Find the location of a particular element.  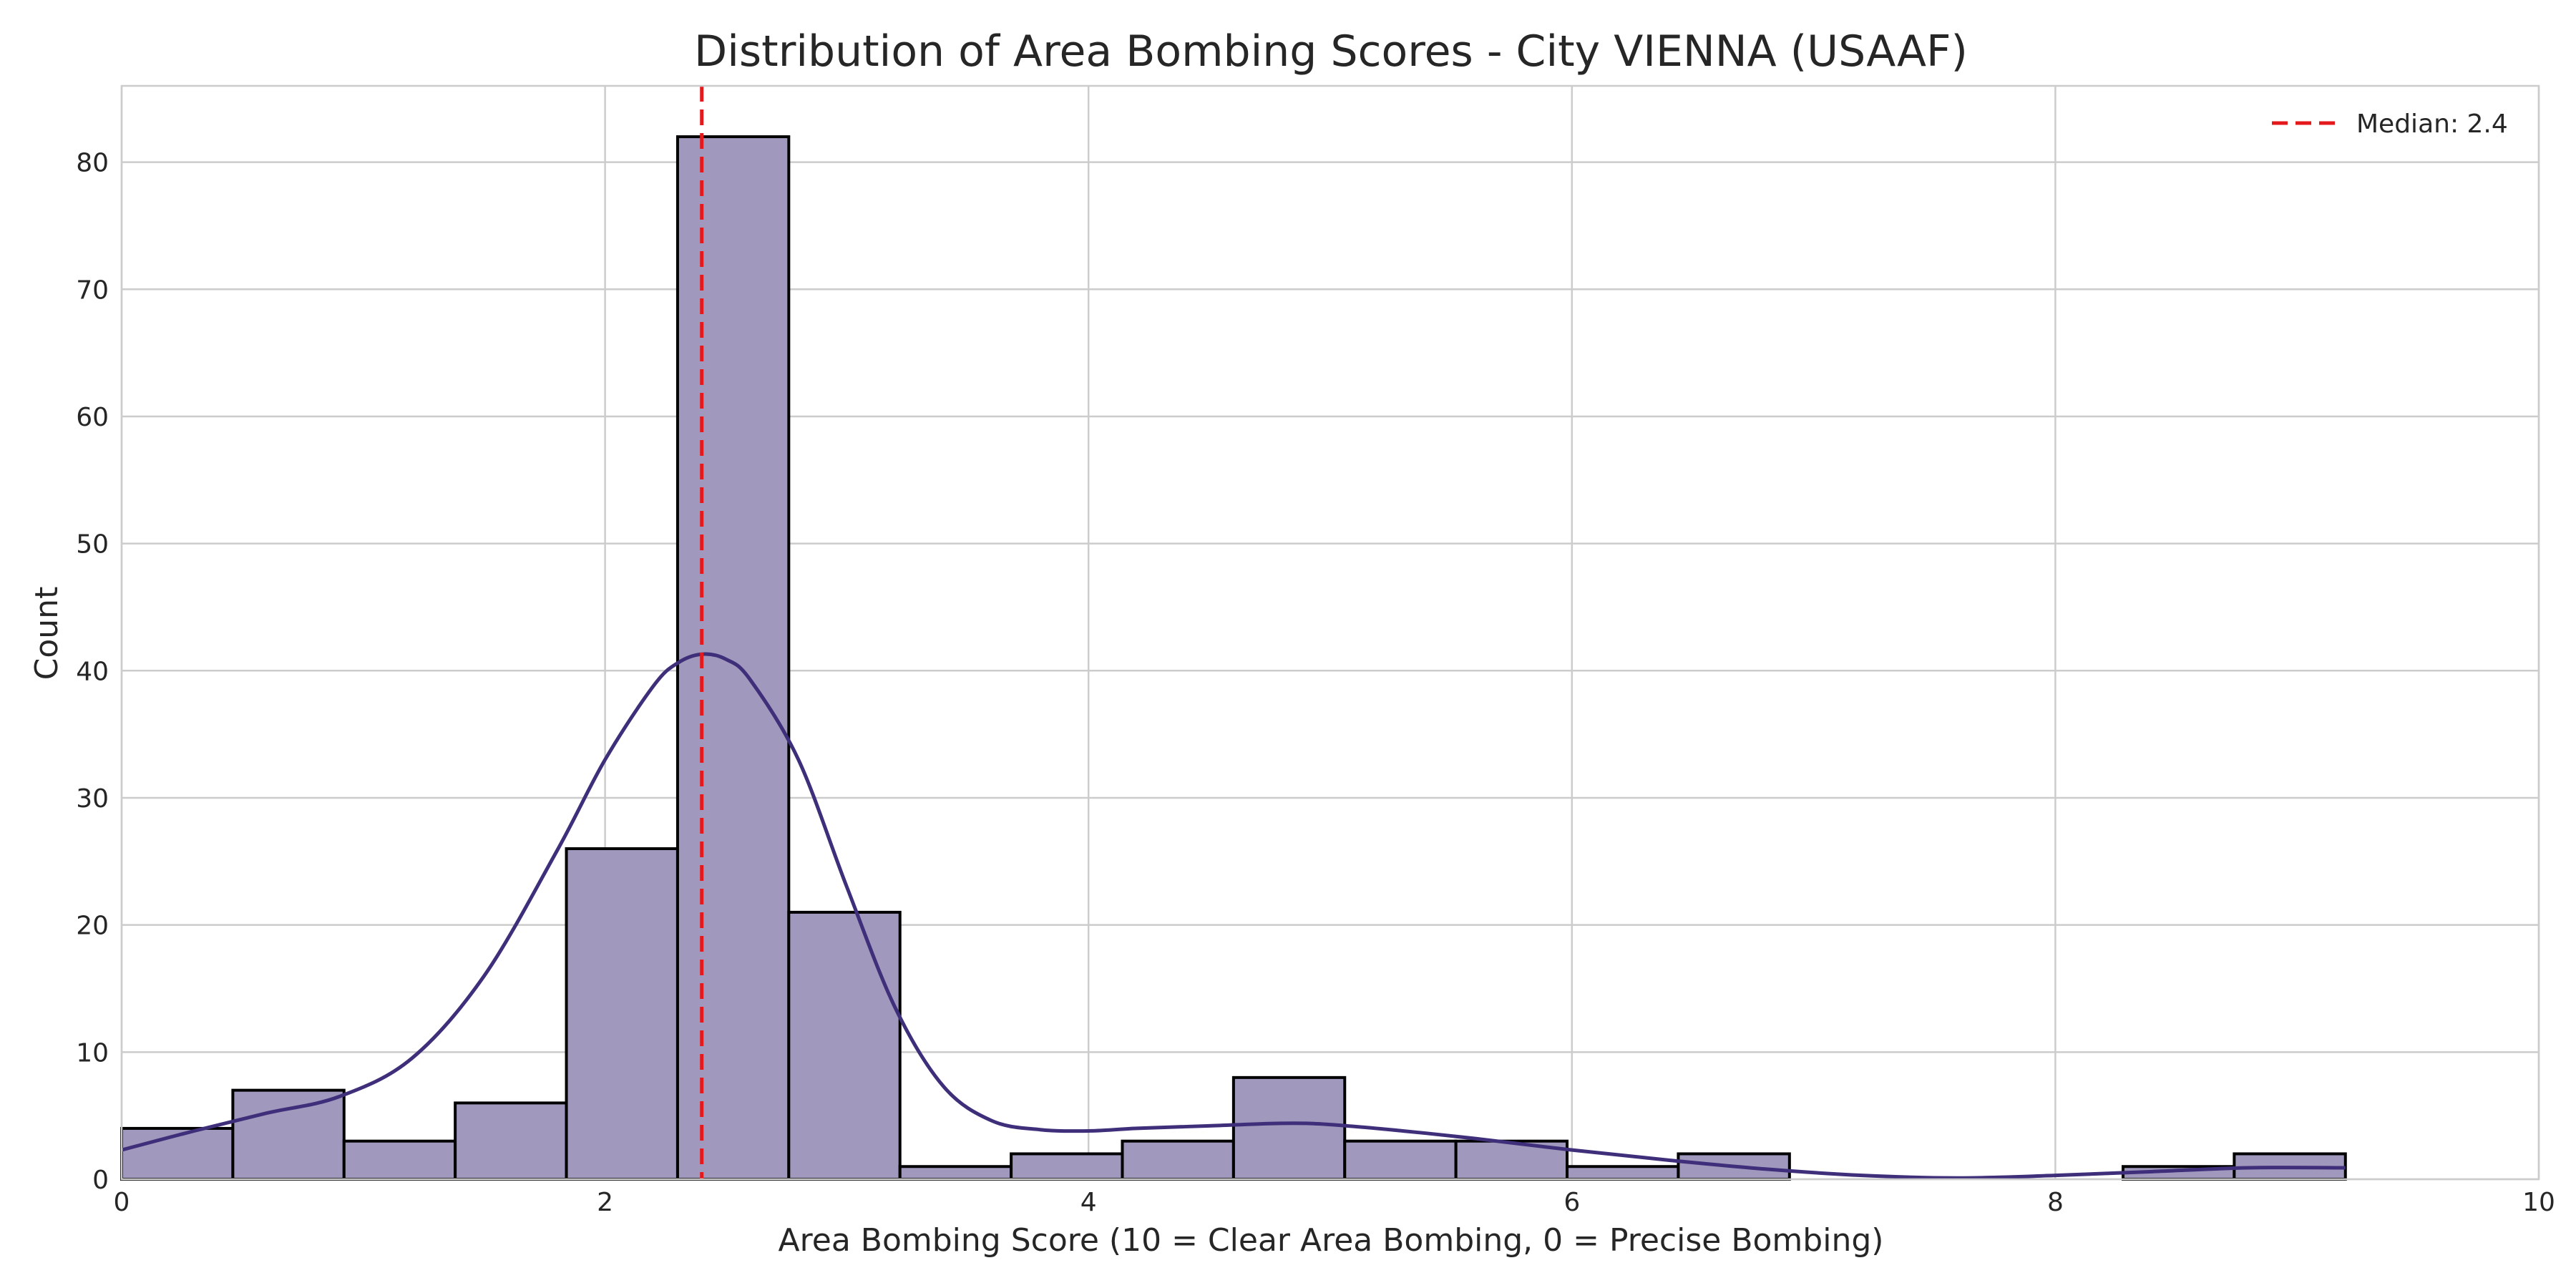

legend-median-label: Median: 2.4 is located at coordinates (2432, 124).